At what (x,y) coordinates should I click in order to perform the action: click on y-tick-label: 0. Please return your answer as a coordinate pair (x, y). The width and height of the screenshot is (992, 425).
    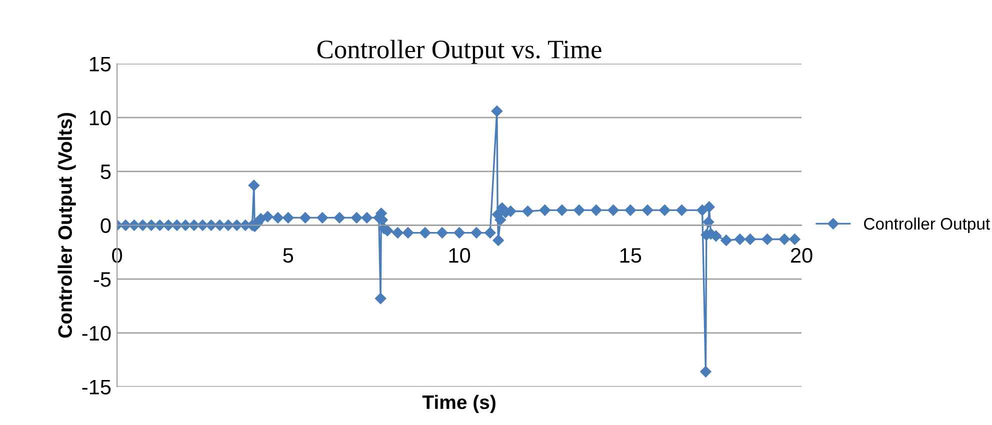
    Looking at the image, I should click on (105, 226).